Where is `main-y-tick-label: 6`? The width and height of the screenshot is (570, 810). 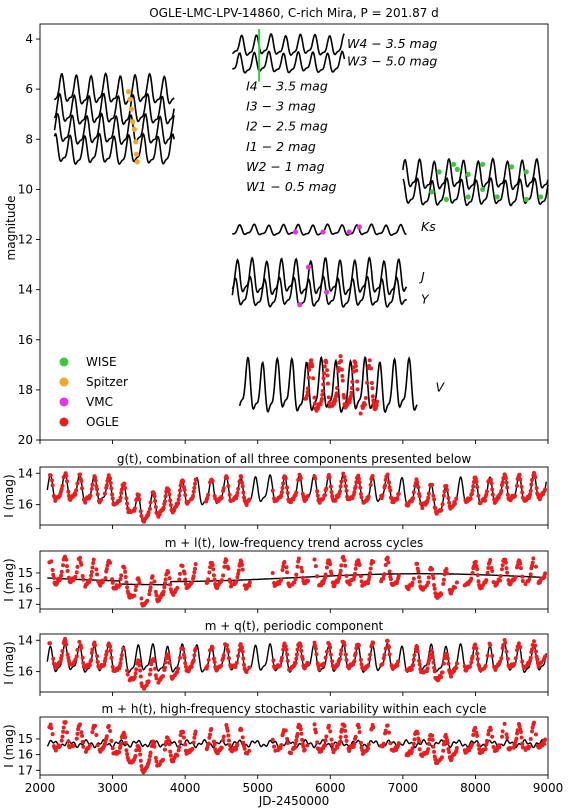
main-y-tick-label: 6 is located at coordinates (29, 89).